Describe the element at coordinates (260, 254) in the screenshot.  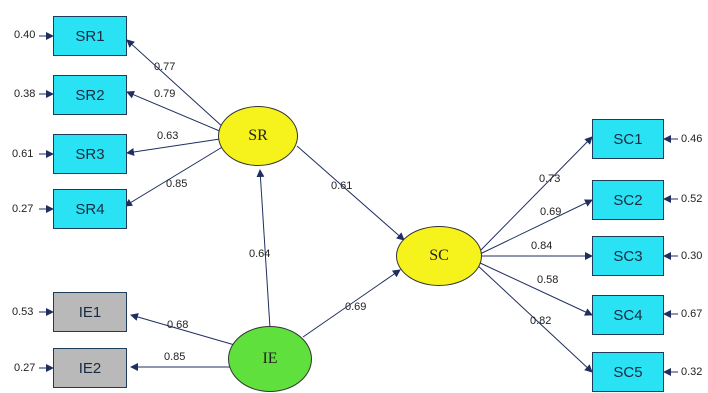
I see `path-ie-sr-label: 0.64` at that location.